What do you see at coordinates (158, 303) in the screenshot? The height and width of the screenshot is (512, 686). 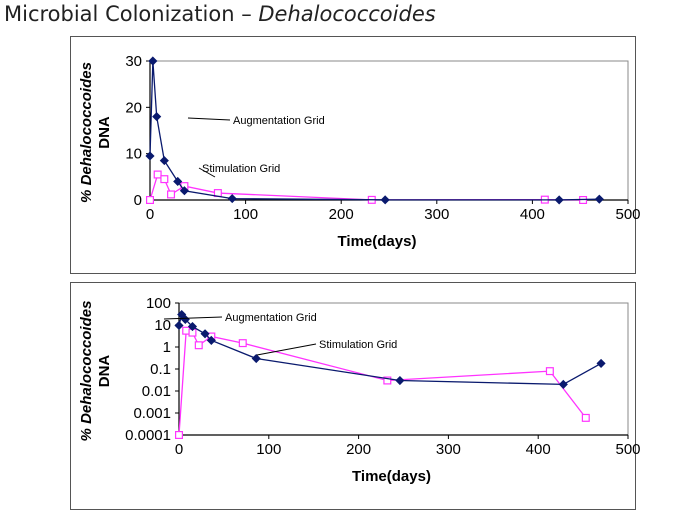 I see `y-tick-label: 100` at bounding box center [158, 303].